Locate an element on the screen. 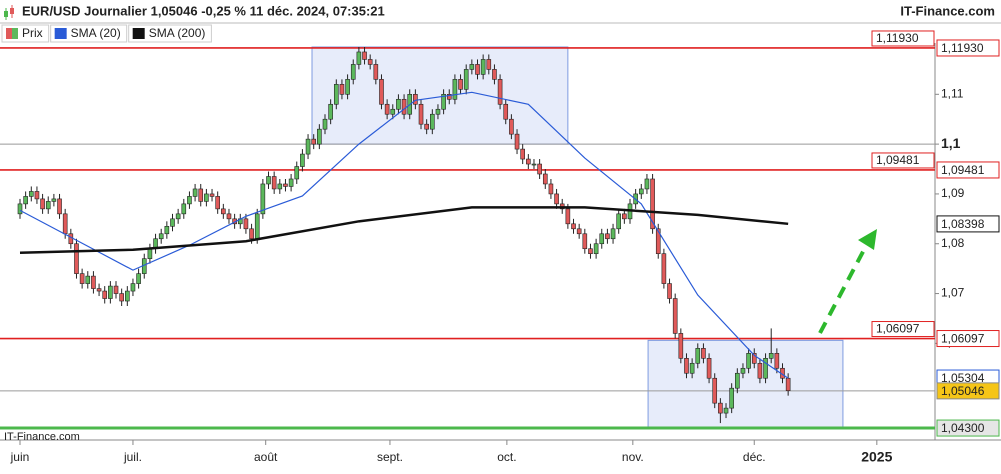 This screenshot has height=474, width=1001. watermark: IT-Finance.com is located at coordinates (42, 437).